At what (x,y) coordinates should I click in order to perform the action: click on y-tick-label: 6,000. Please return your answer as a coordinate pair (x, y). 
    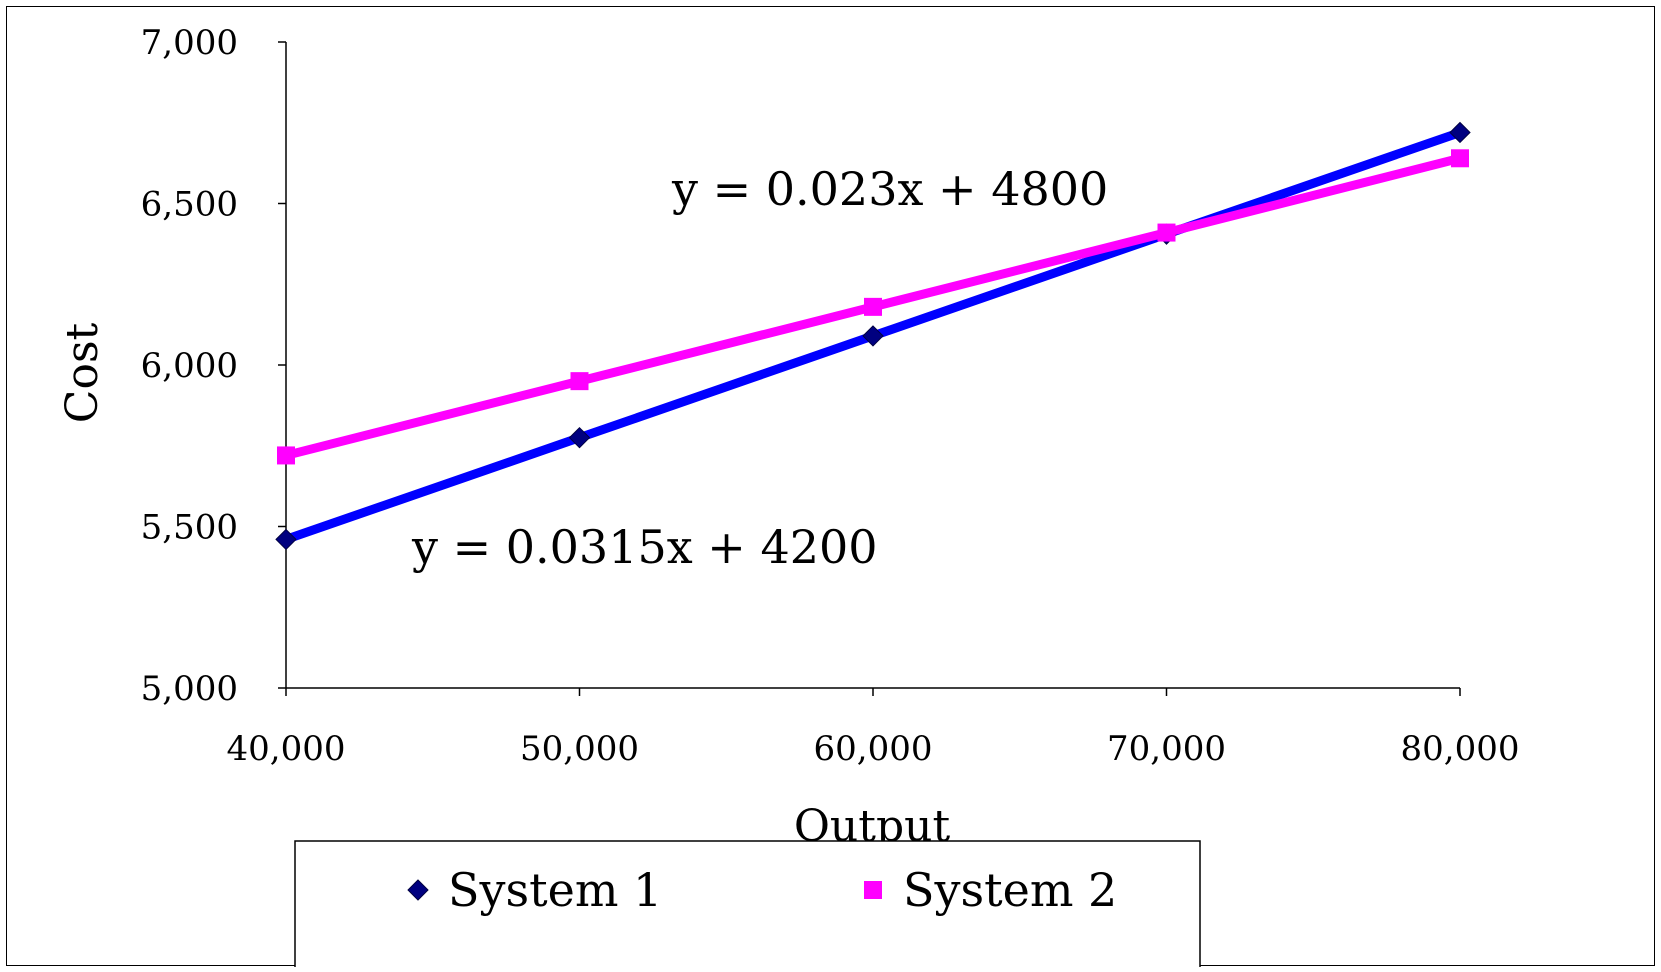
    Looking at the image, I should click on (189, 366).